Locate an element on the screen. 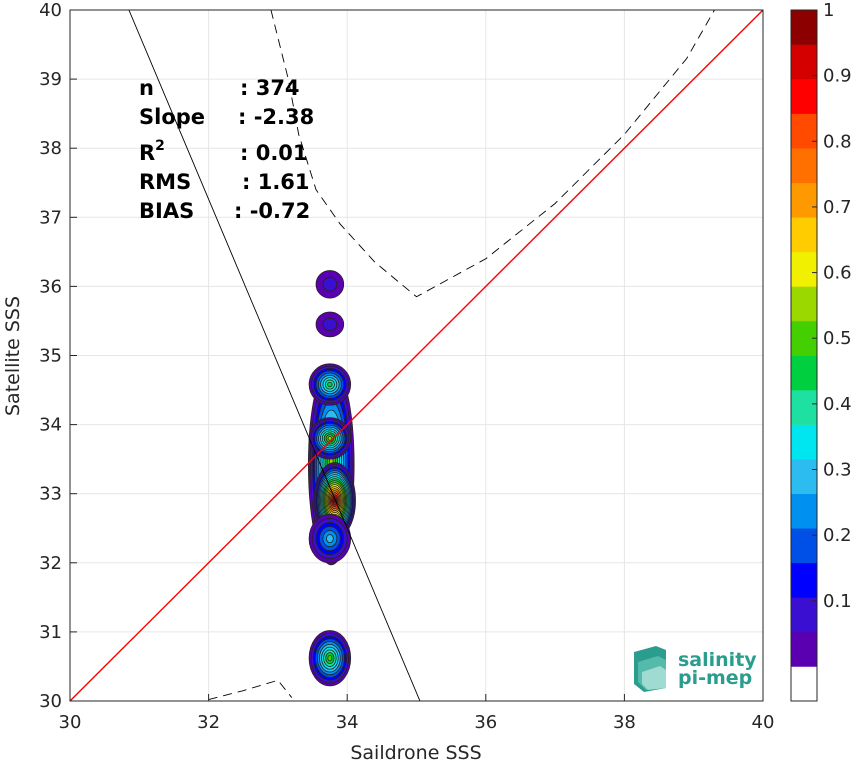 This screenshot has height=764, width=858. colorbar-tick-label: 0.8 is located at coordinates (837, 141).